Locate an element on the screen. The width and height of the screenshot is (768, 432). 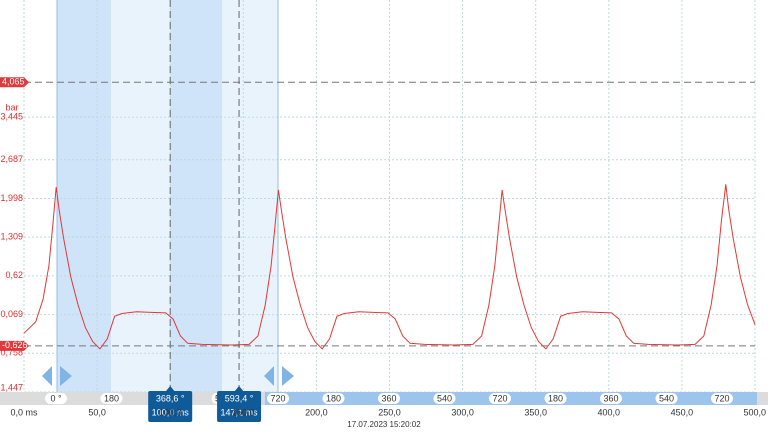
x-tick-label: 200,0 is located at coordinates (316, 412).